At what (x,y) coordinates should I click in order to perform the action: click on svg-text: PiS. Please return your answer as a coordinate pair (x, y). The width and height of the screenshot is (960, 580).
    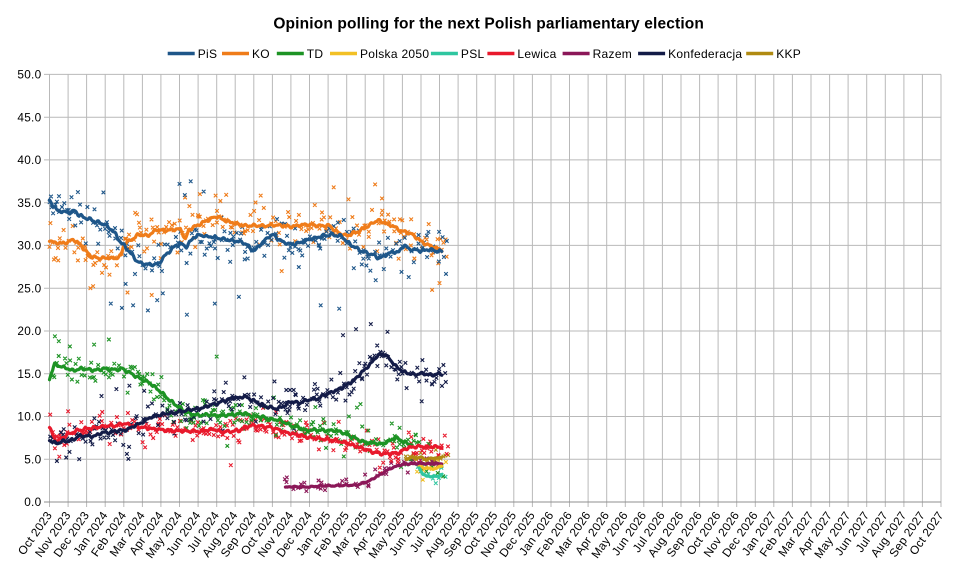
    Looking at the image, I should click on (208, 54).